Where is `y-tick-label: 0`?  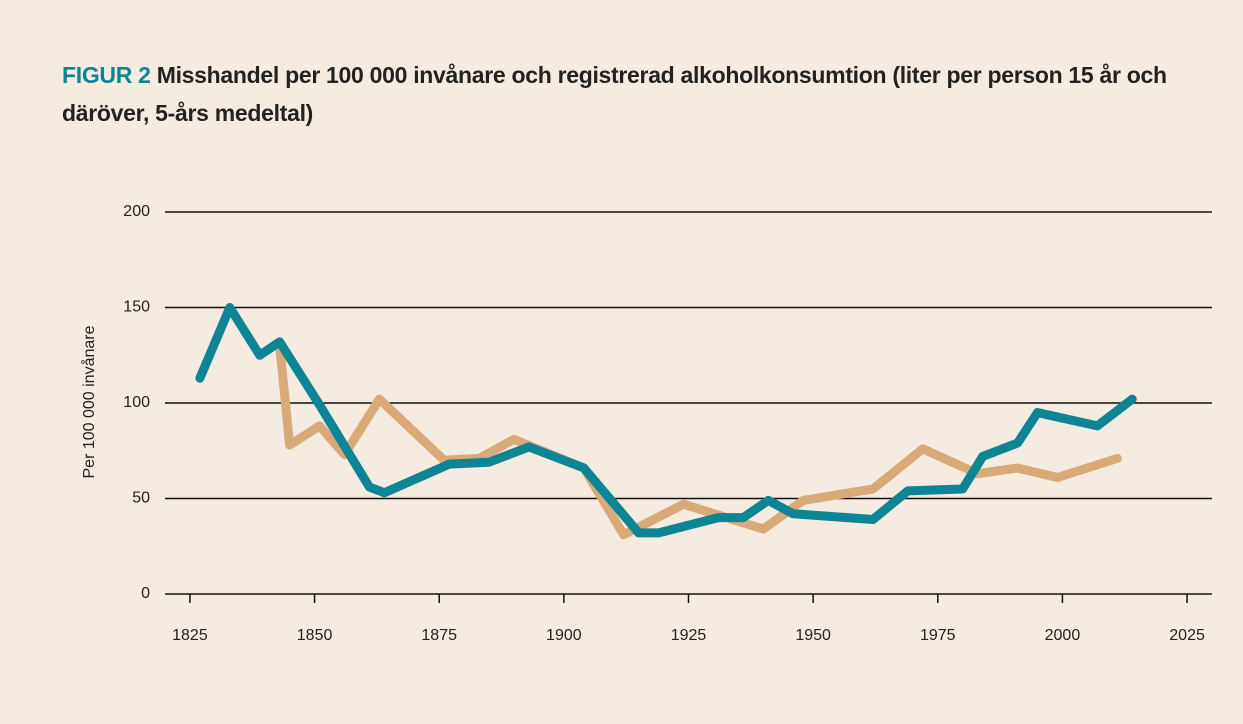
y-tick-label: 0 is located at coordinates (145, 593).